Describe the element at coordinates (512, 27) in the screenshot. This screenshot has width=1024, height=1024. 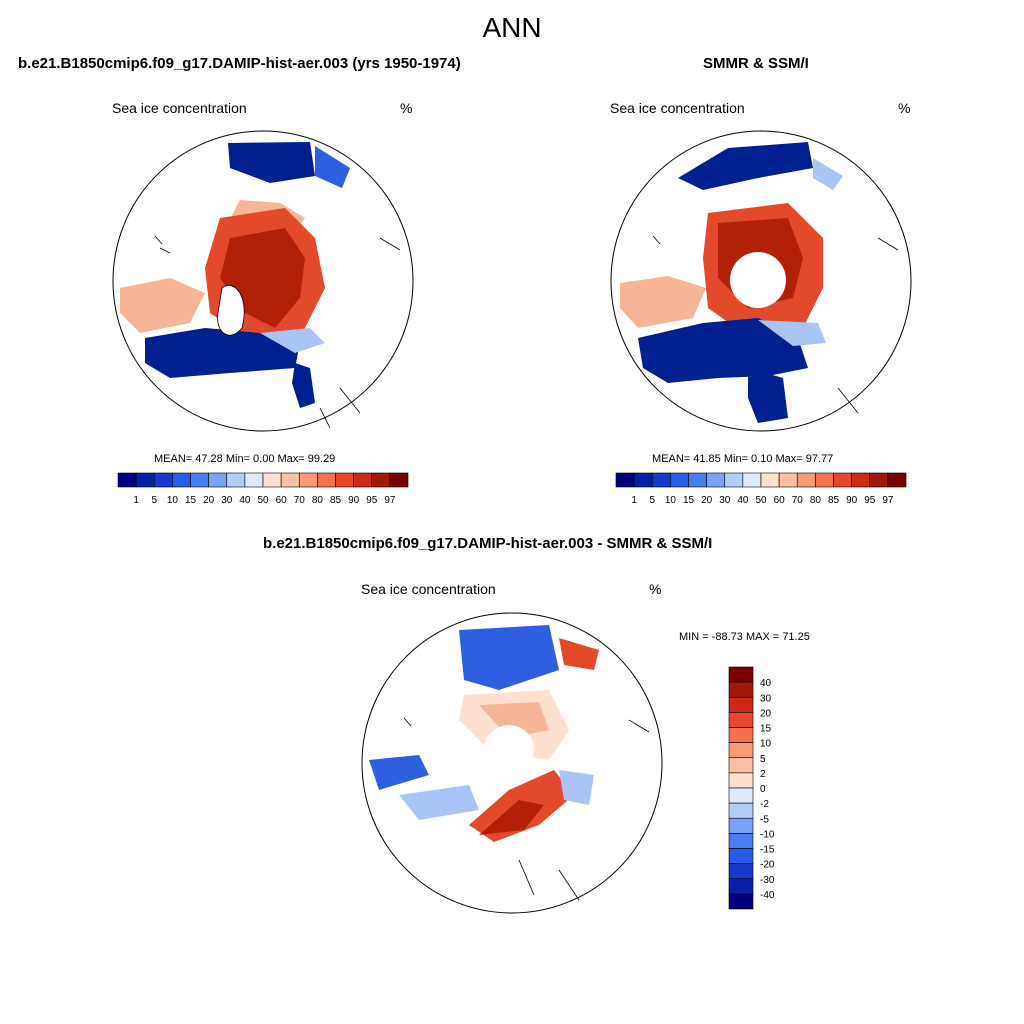
I see `main-title: ANN` at that location.